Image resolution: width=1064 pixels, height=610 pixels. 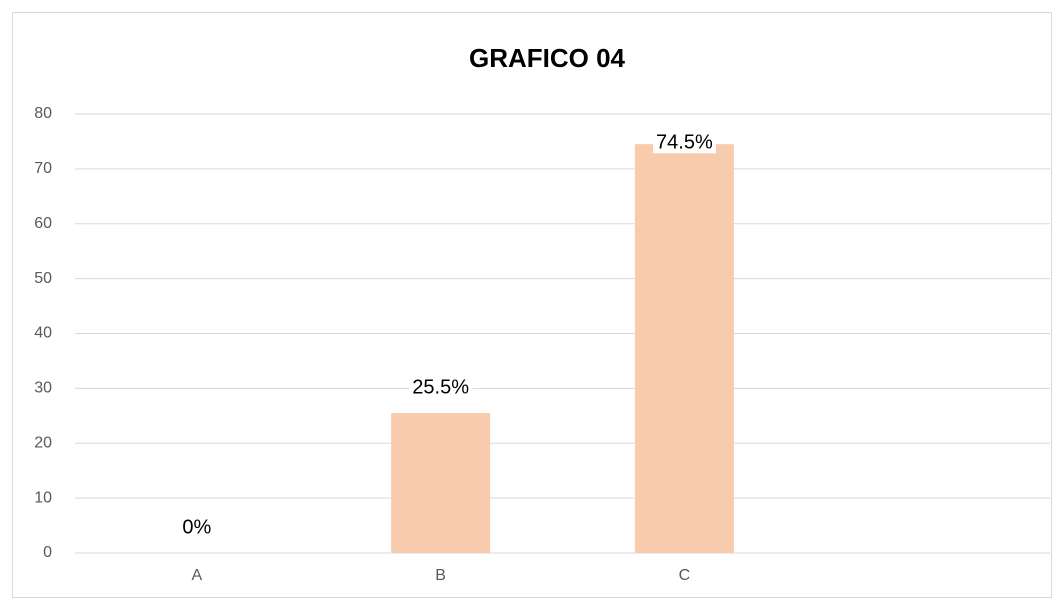 I want to click on y-tick-label: 40, so click(x=43, y=333).